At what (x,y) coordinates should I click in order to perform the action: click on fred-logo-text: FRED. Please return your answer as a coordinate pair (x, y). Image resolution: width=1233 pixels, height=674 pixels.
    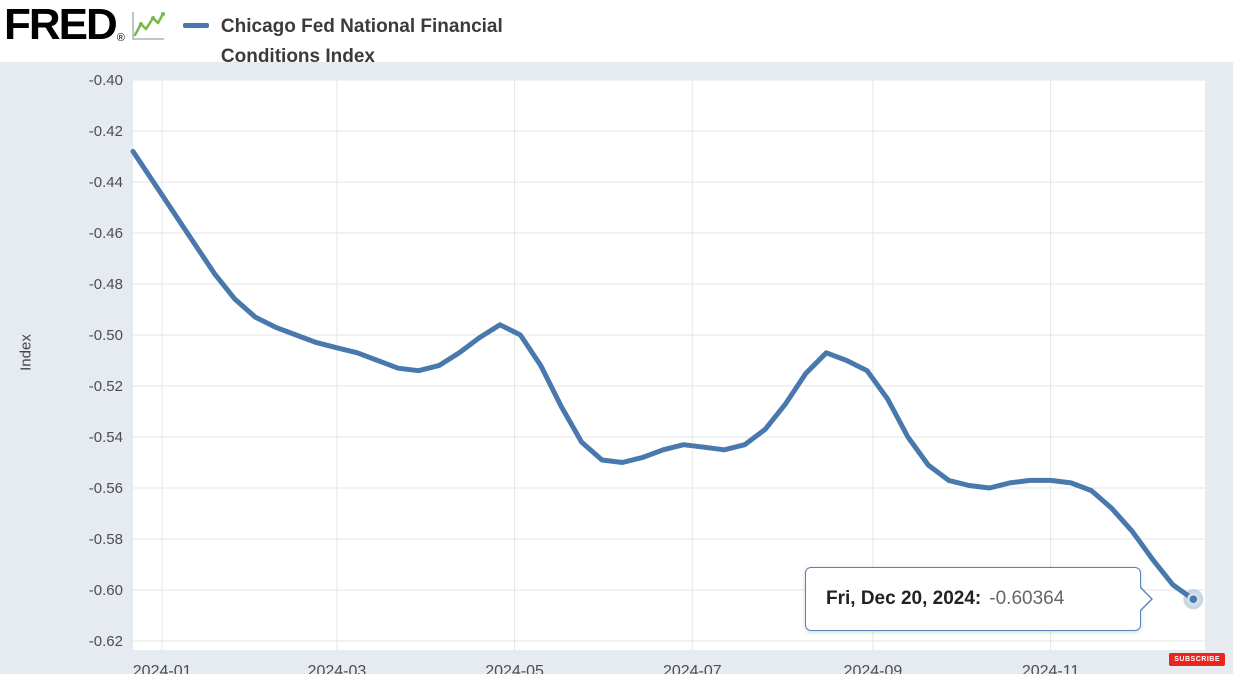
    Looking at the image, I should click on (61, 24).